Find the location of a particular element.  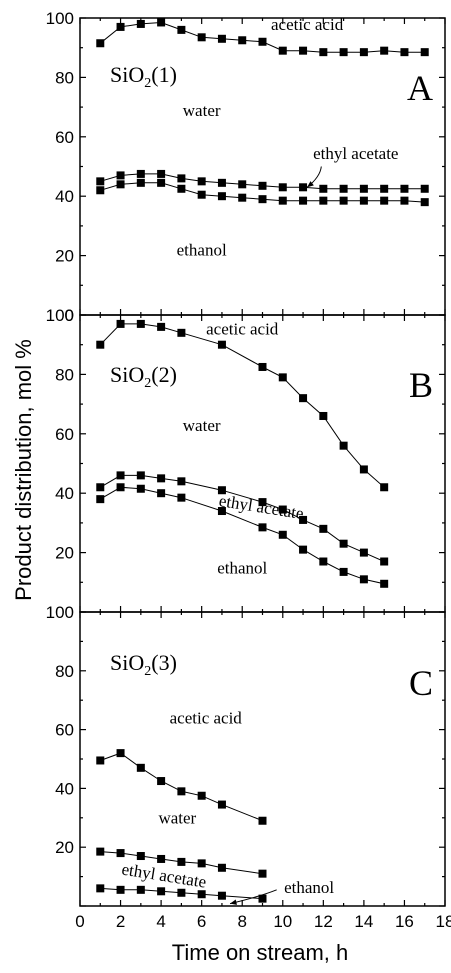

panel-b-y-tick-label: 80 is located at coordinates (64, 374).